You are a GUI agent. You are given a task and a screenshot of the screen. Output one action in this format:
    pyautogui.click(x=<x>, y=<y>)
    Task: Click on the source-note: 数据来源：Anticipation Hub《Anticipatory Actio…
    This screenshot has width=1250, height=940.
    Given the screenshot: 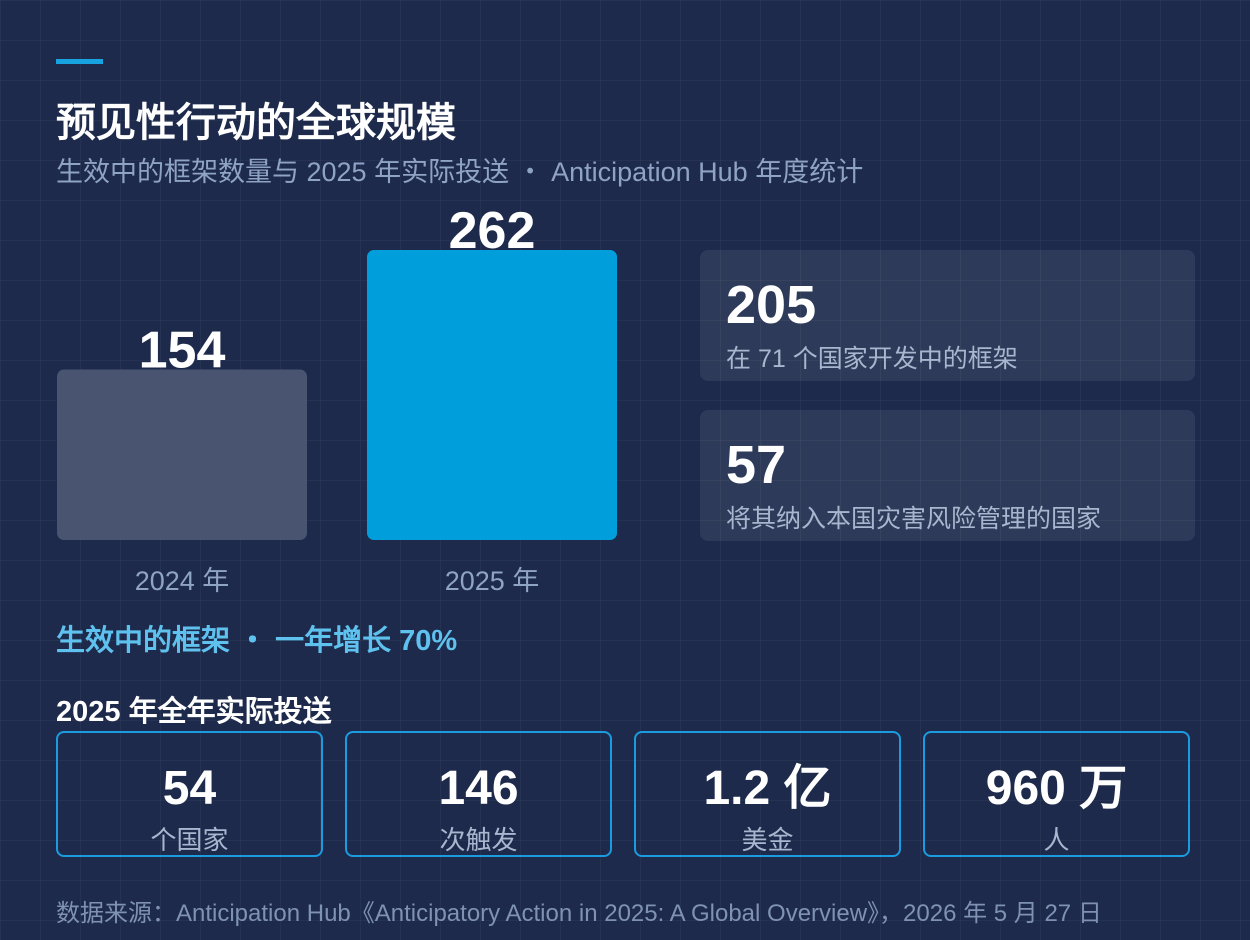 What is the action you would take?
    pyautogui.click(x=579, y=913)
    